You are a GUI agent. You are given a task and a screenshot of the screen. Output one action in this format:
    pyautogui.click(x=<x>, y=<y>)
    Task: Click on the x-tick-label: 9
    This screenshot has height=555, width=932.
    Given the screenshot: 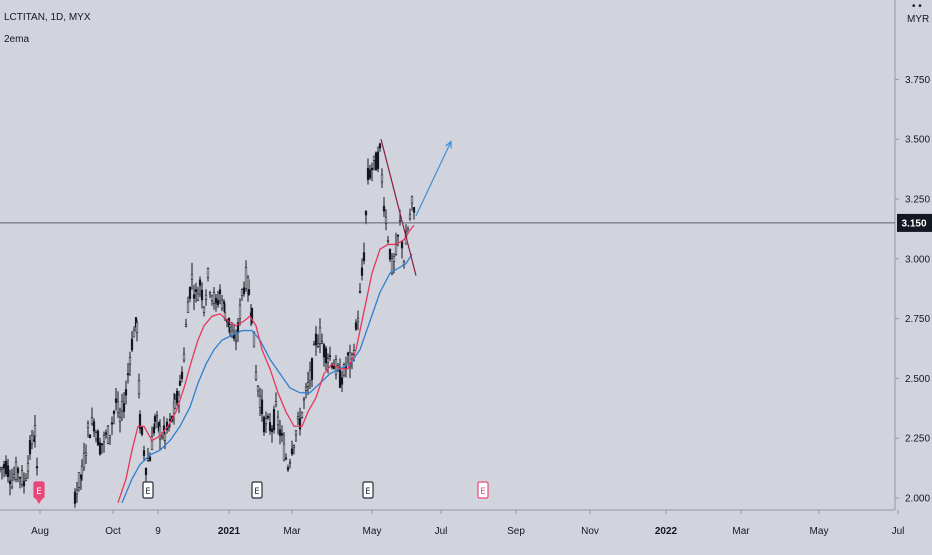 What is the action you would take?
    pyautogui.click(x=158, y=531)
    